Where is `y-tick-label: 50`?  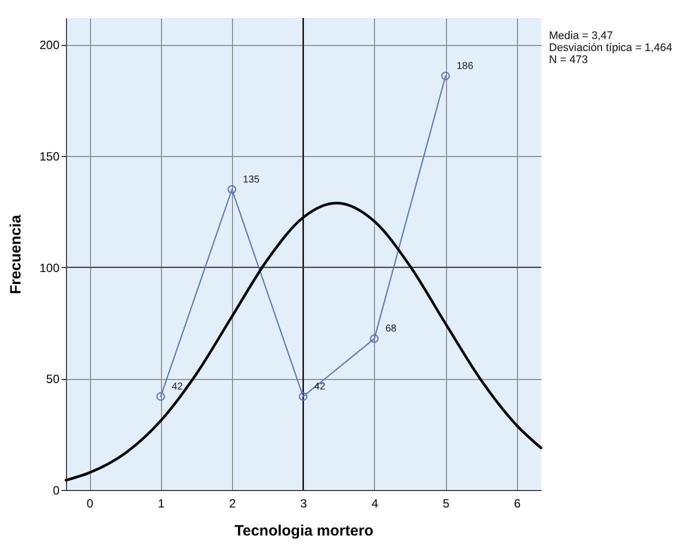
y-tick-label: 50 is located at coordinates (53, 379).